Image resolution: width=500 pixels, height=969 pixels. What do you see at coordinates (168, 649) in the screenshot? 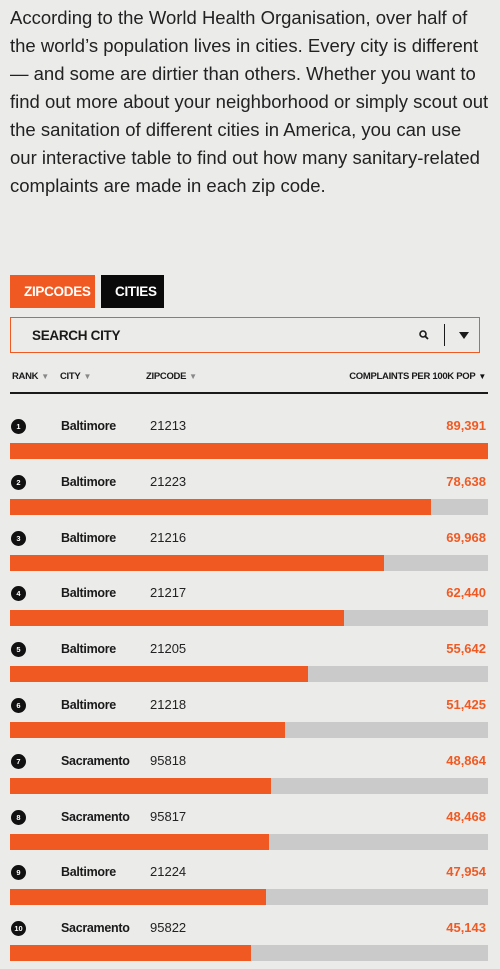
I see `zipcode-cell: 21205` at bounding box center [168, 649].